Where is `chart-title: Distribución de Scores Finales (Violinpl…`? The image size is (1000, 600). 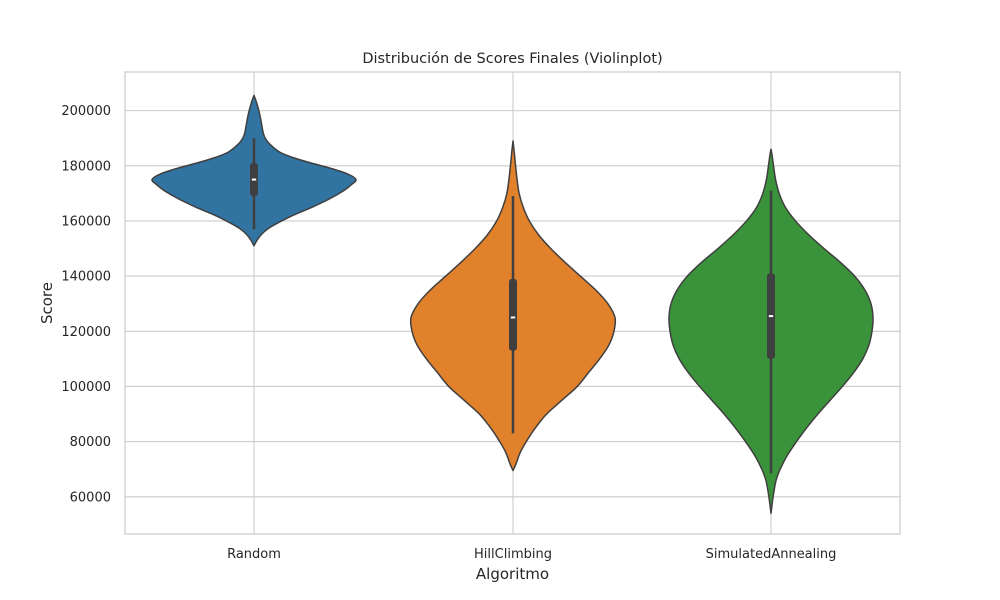
chart-title: Distribución de Scores Finales (Violinpl… is located at coordinates (512, 59).